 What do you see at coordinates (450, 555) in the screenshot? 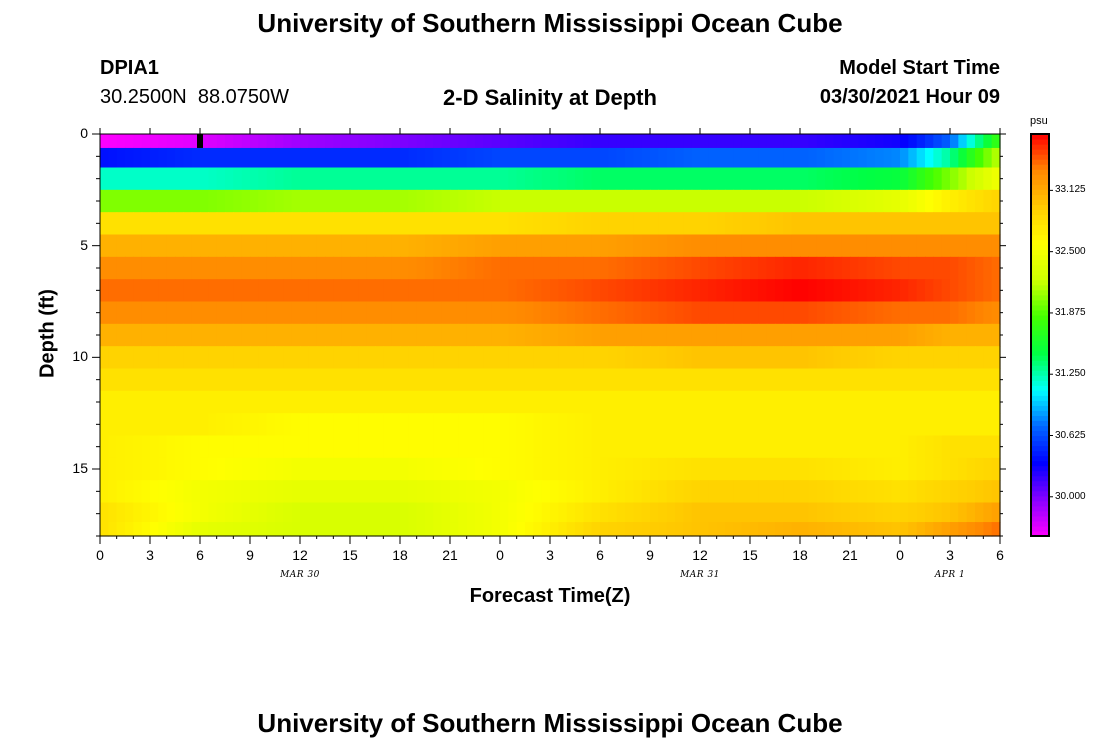
I see `x-tick-label: 21` at bounding box center [450, 555].